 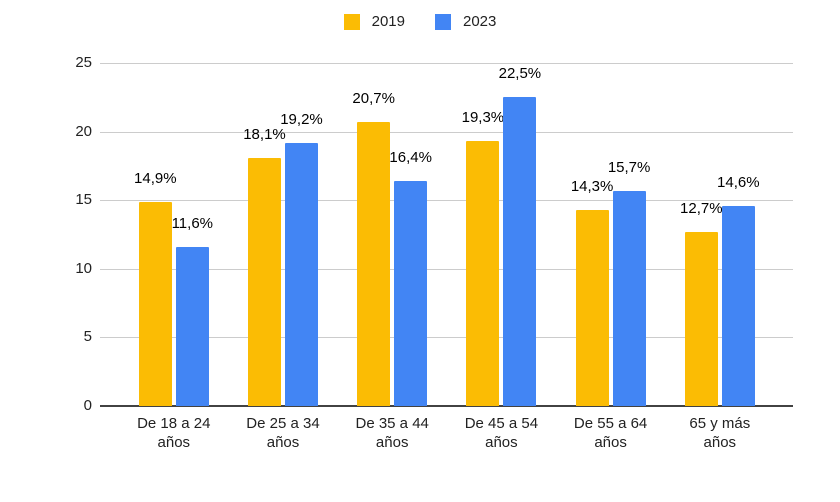 What do you see at coordinates (501, 433) in the screenshot?
I see `x-axis-label-group-4: De 45 a 54 años` at bounding box center [501, 433].